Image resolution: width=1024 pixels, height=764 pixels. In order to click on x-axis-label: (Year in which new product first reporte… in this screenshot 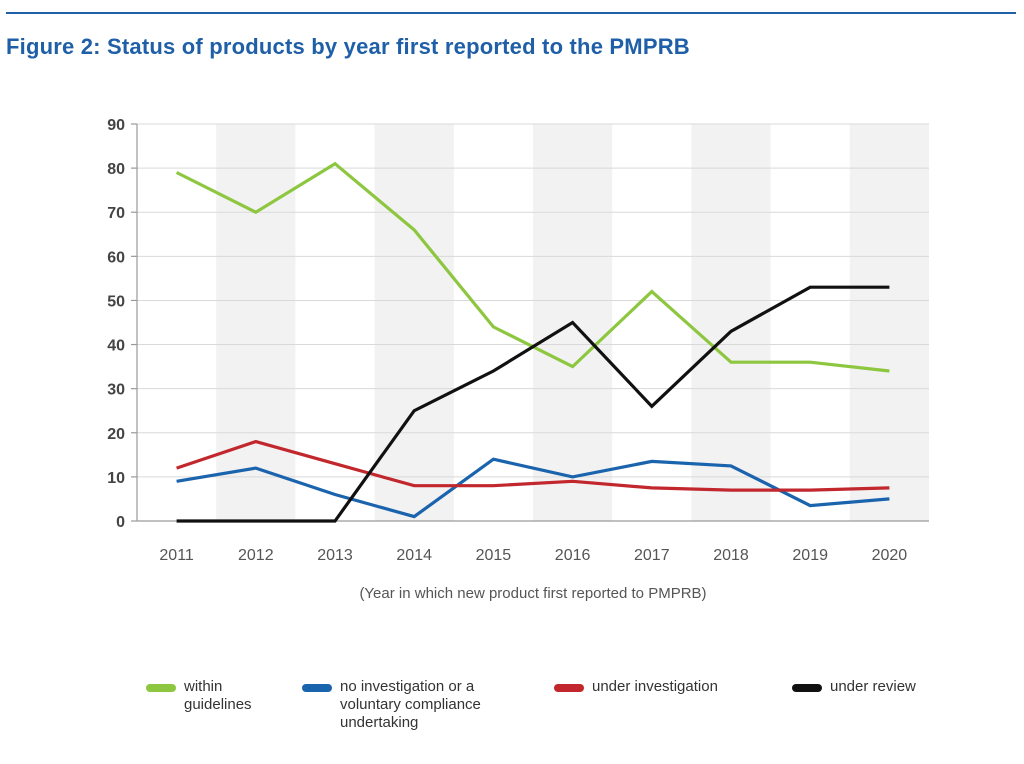, I will do `click(532, 593)`.